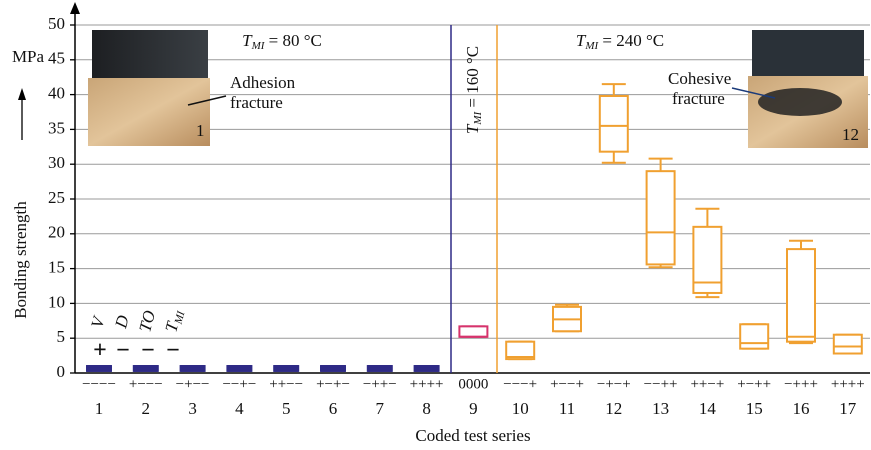  I want to click on y-tick-label: 45, so click(56, 58).